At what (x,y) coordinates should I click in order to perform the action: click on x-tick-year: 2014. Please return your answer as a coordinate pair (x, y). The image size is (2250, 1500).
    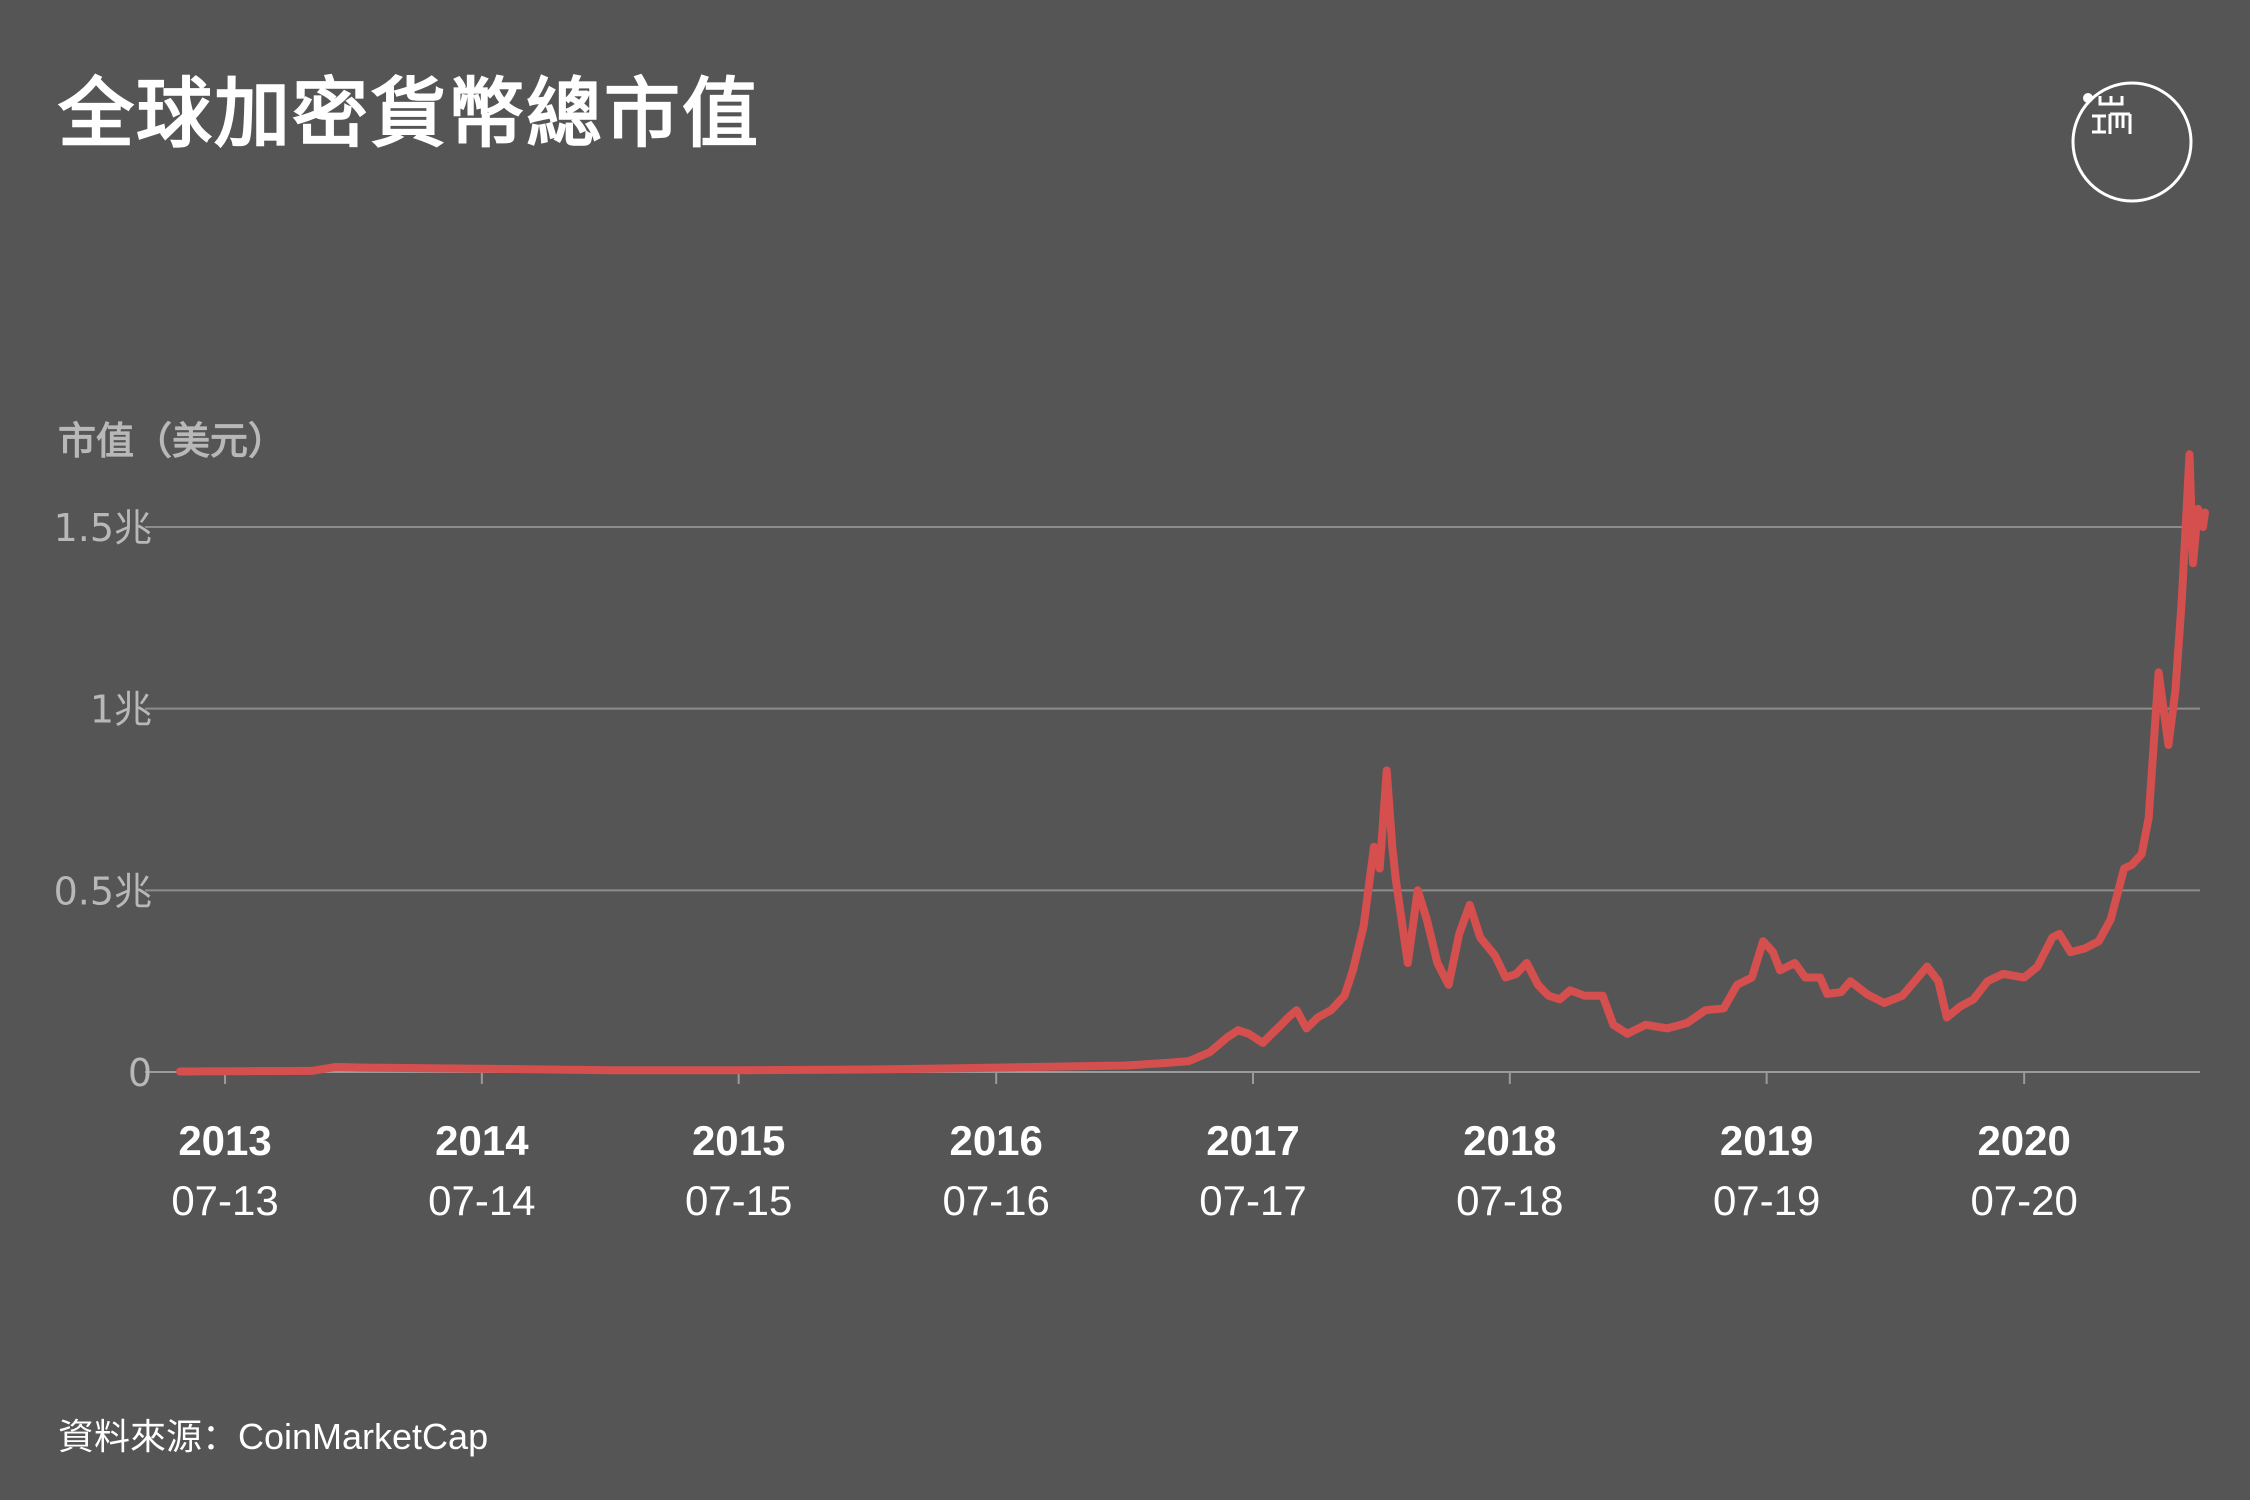
    Looking at the image, I should click on (482, 1140).